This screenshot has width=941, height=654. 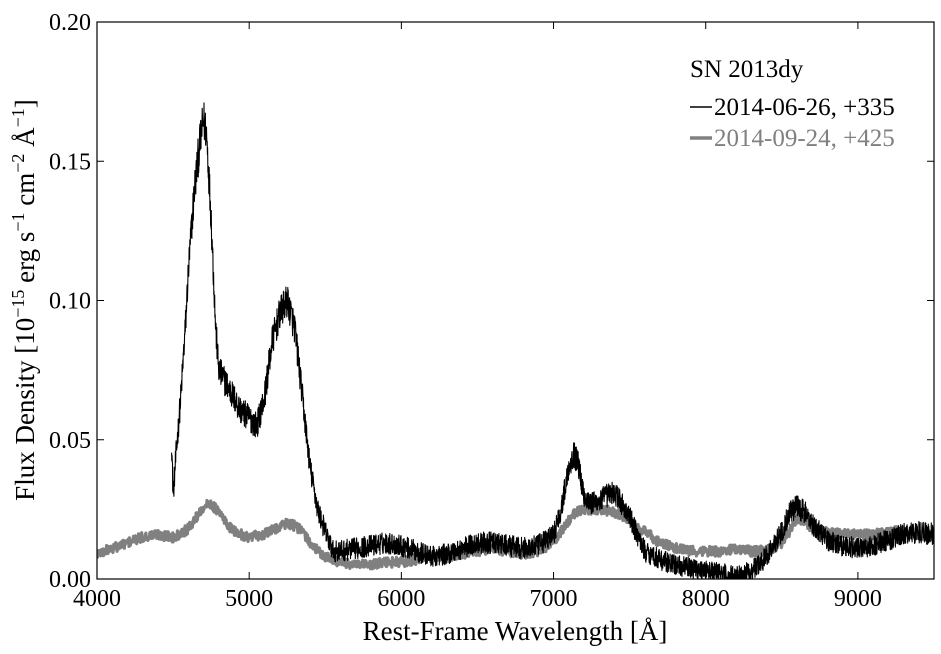 I want to click on legend-title: SN 2013dy, so click(x=747, y=69).